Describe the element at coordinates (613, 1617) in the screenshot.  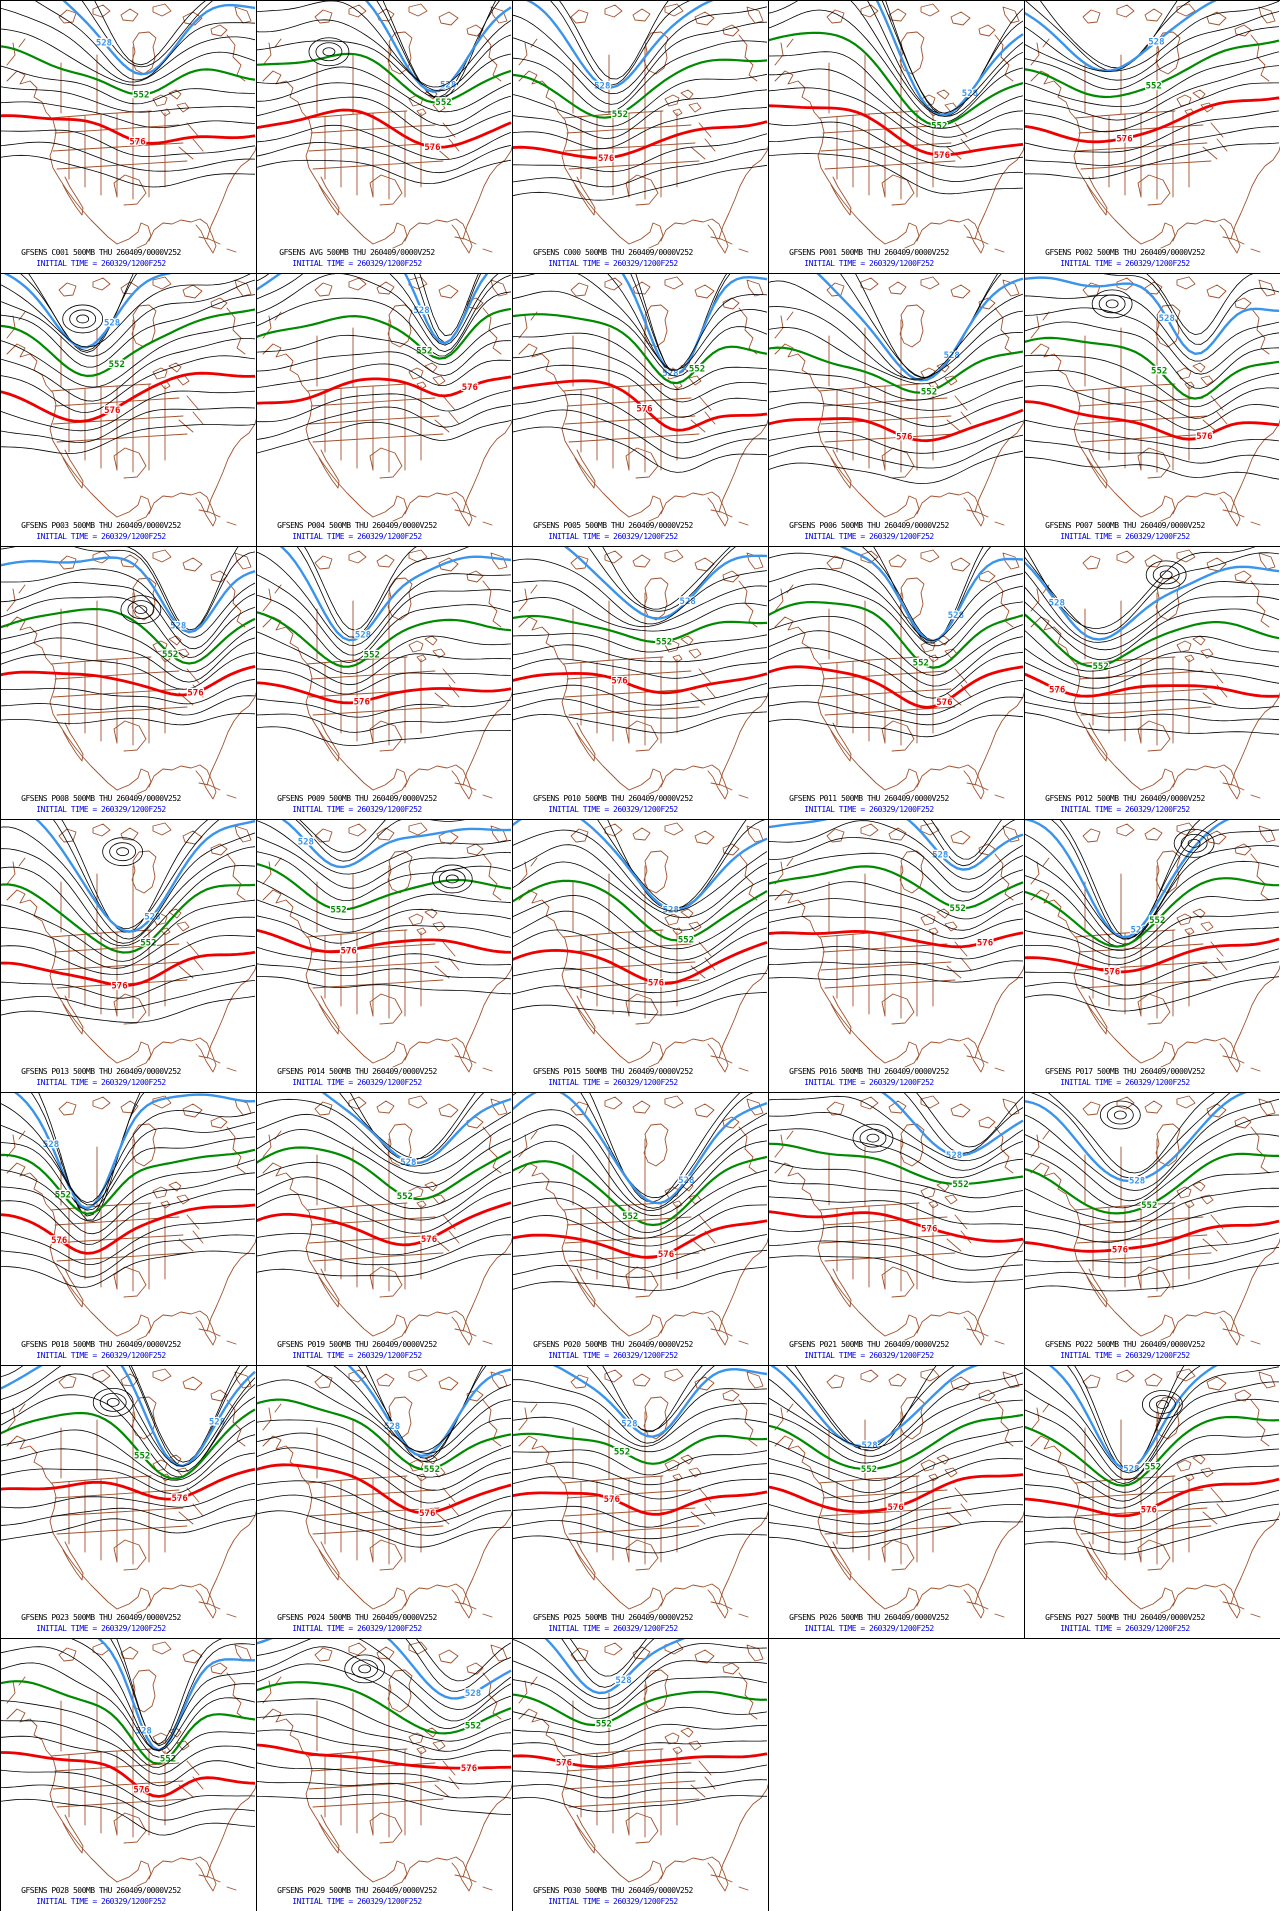
I see `panel-caption: GFSENS P025 500MB THU 260409/0000V252` at that location.